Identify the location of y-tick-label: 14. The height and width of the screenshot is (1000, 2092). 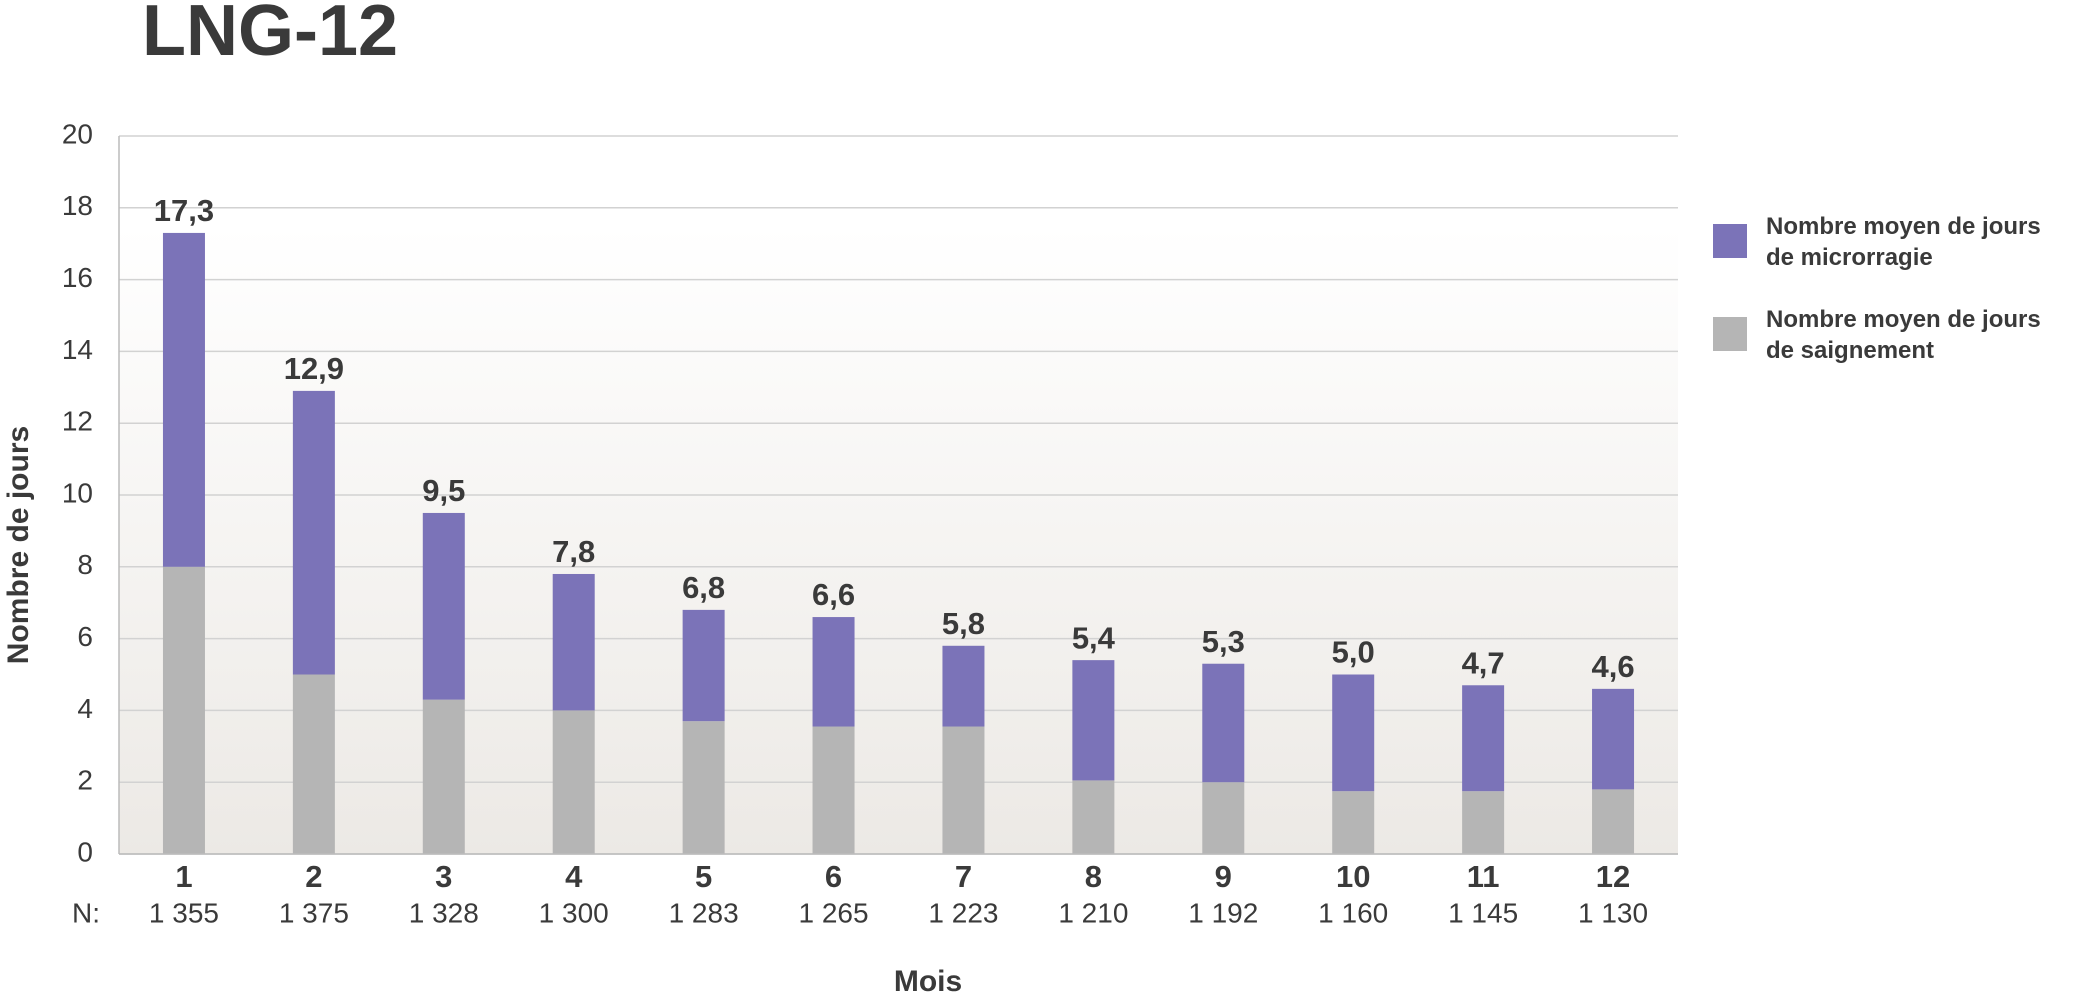
(77, 349).